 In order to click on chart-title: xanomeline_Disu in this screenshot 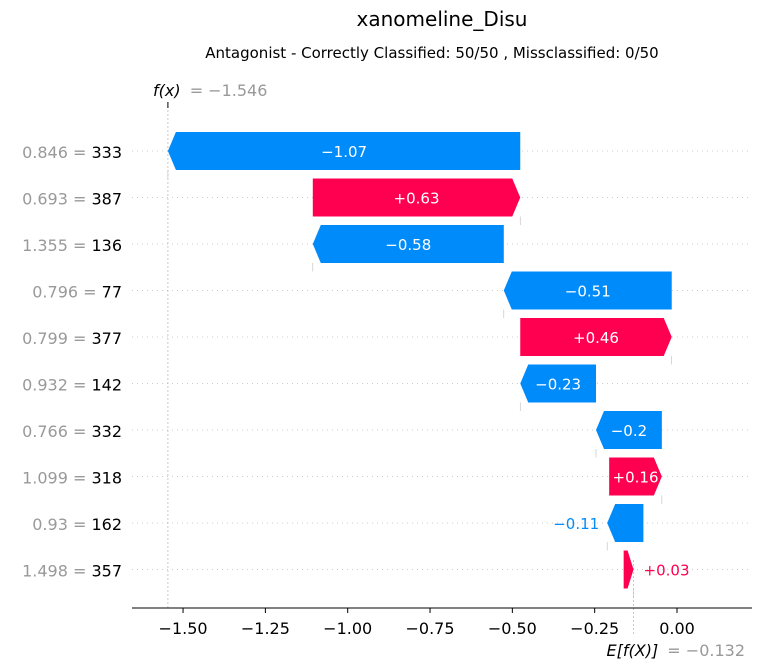, I will do `click(442, 19)`.